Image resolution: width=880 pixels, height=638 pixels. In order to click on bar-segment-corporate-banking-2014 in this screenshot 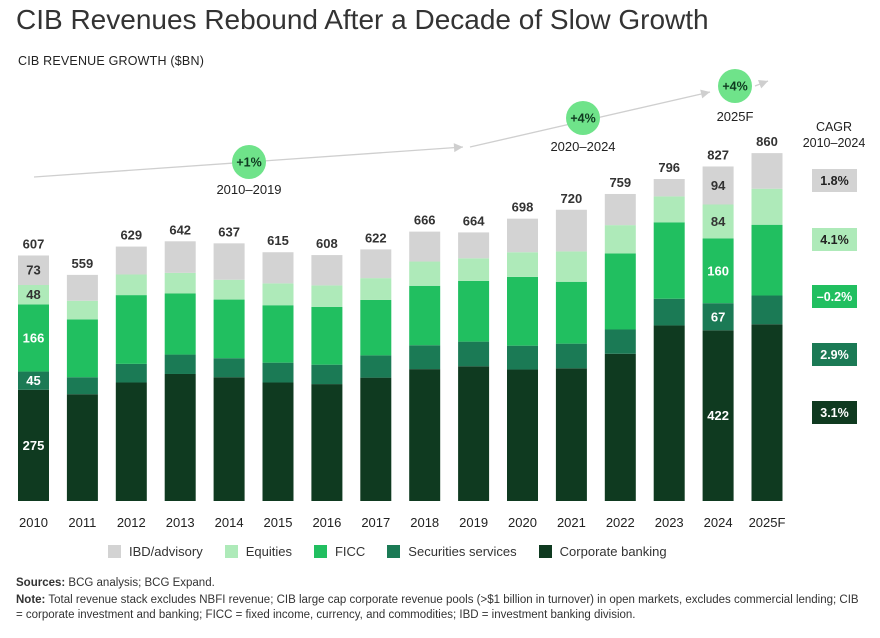, I will do `click(229, 439)`.